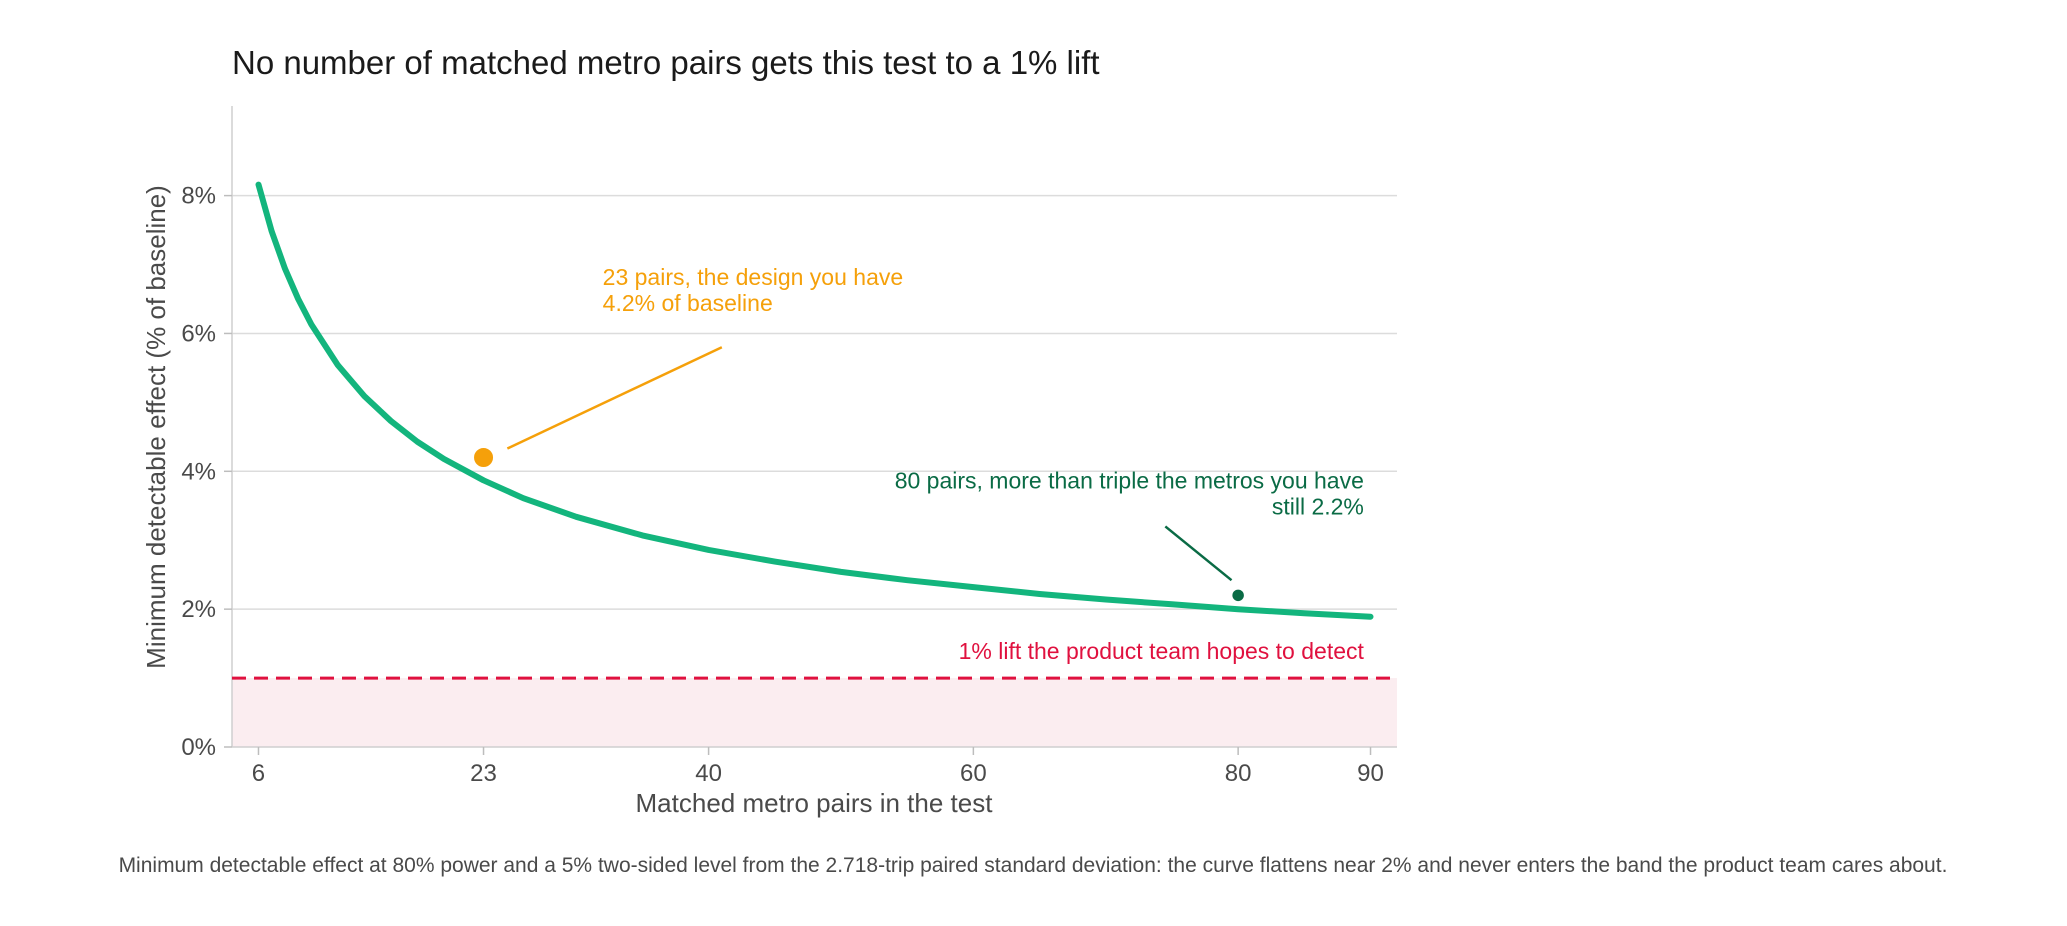 This screenshot has height=926, width=2067. What do you see at coordinates (688, 303) in the screenshot?
I see `annotation-text: 4.2% of baseline` at bounding box center [688, 303].